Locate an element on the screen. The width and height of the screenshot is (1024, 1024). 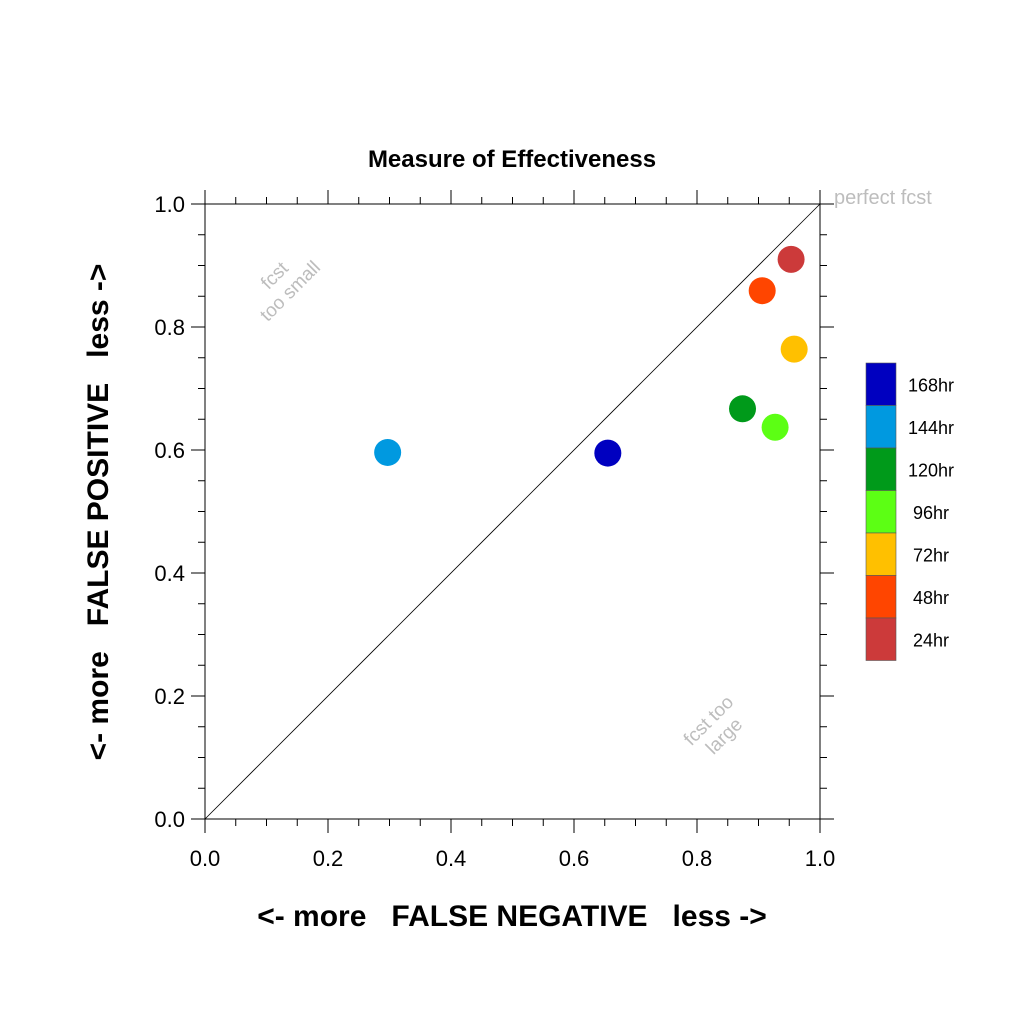
data-point-72hr is located at coordinates (794, 349).